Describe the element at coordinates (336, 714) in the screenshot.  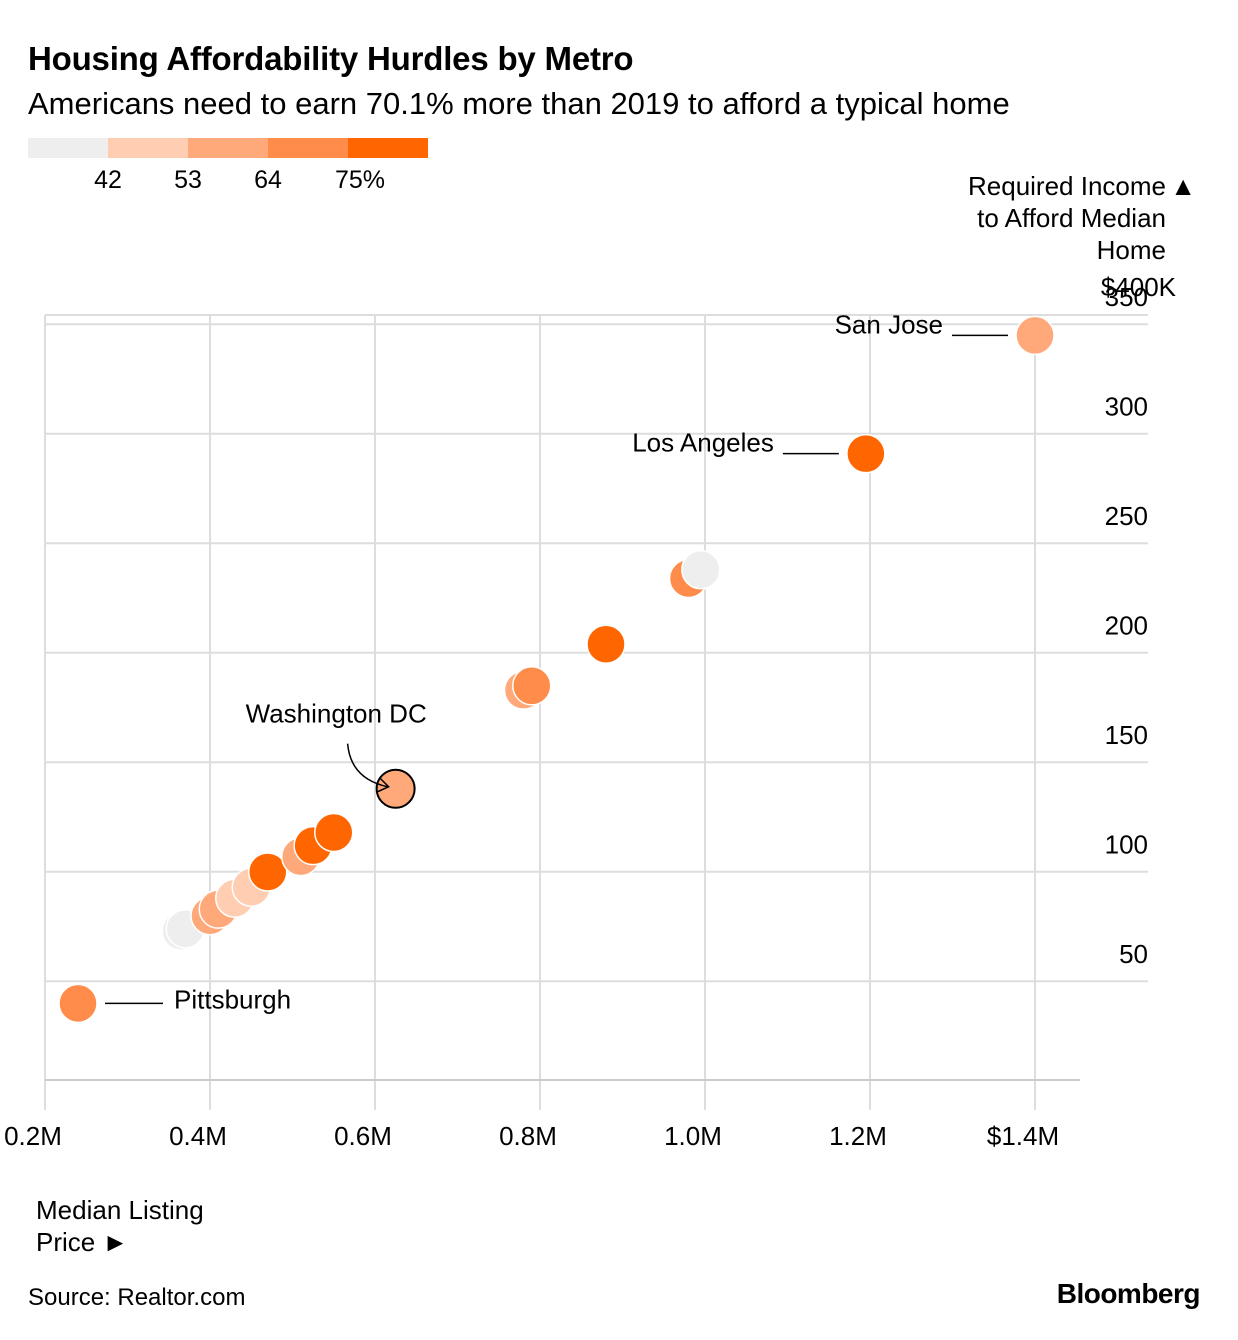
I see `point-label: Washington DC` at that location.